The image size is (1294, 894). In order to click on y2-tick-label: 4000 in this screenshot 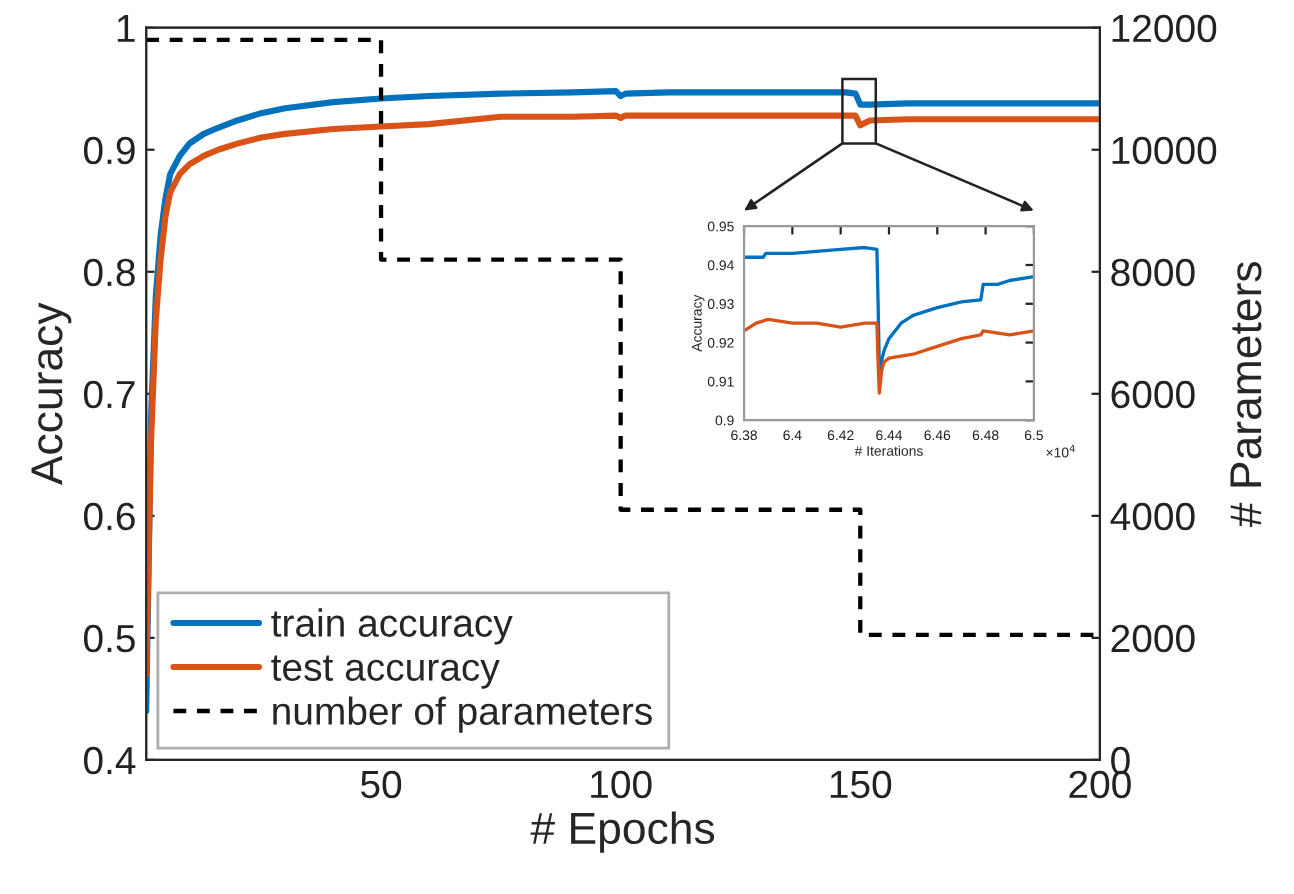, I will do `click(1152, 516)`.